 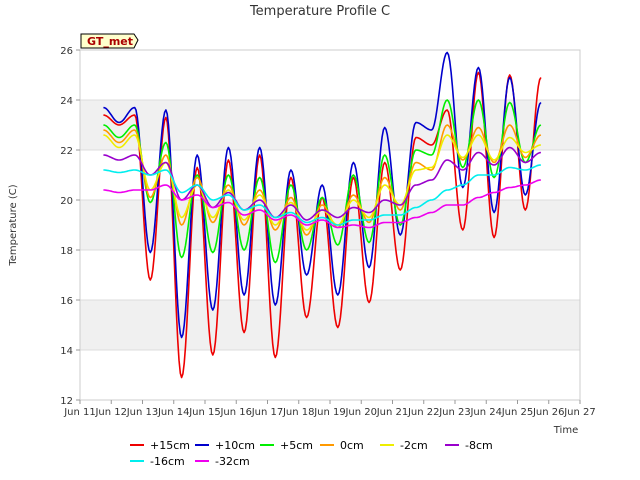 I want to click on y-tick-label: 14, so click(x=66, y=351).